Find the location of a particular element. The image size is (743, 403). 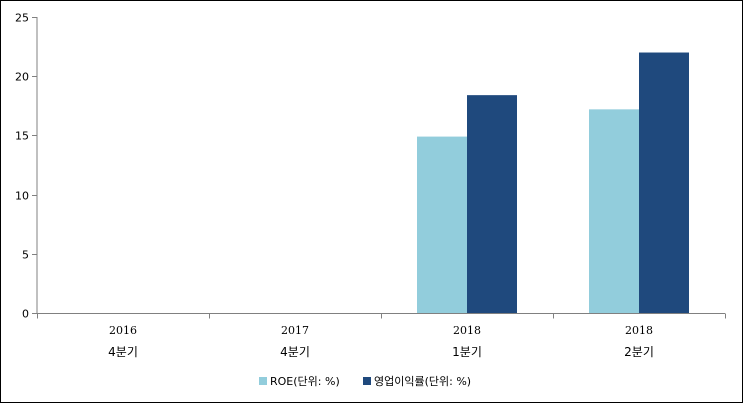

y-tick-label: 10 is located at coordinates (22, 196).